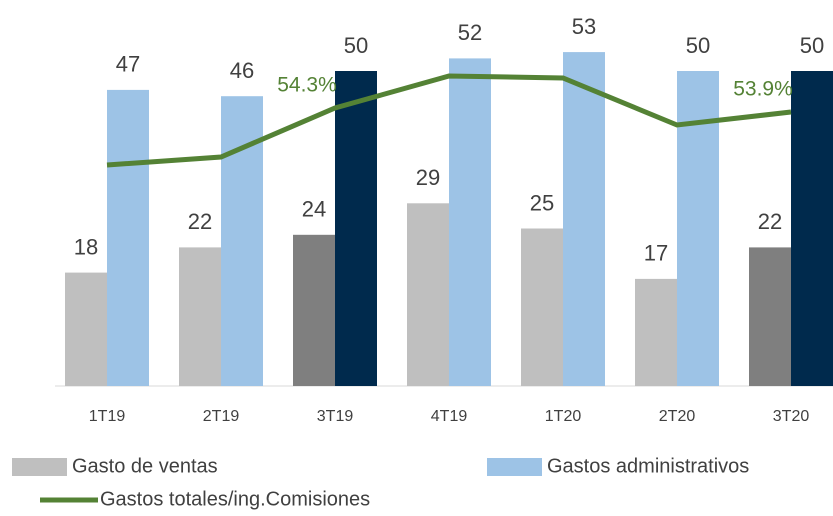 This screenshot has height=516, width=833. What do you see at coordinates (791, 416) in the screenshot?
I see `x-tick-label: 3T20` at bounding box center [791, 416].